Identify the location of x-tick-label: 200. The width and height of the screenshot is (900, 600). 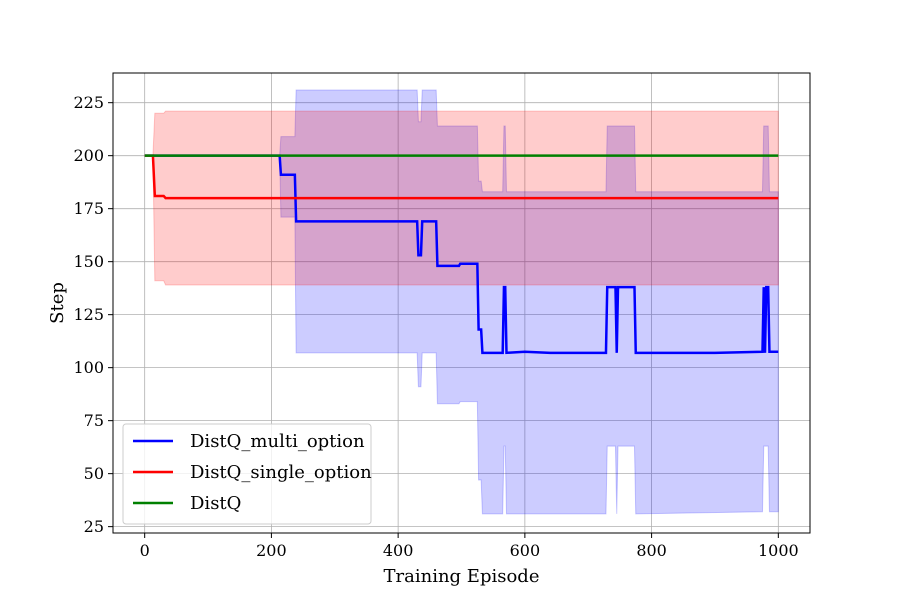
(271, 550).